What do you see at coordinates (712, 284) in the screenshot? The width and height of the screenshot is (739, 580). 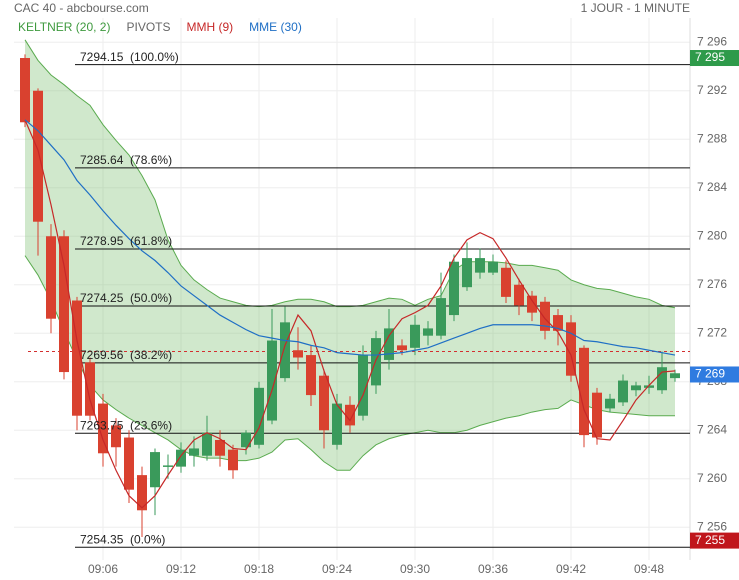 I see `y-tick-label: 7 276` at bounding box center [712, 284].